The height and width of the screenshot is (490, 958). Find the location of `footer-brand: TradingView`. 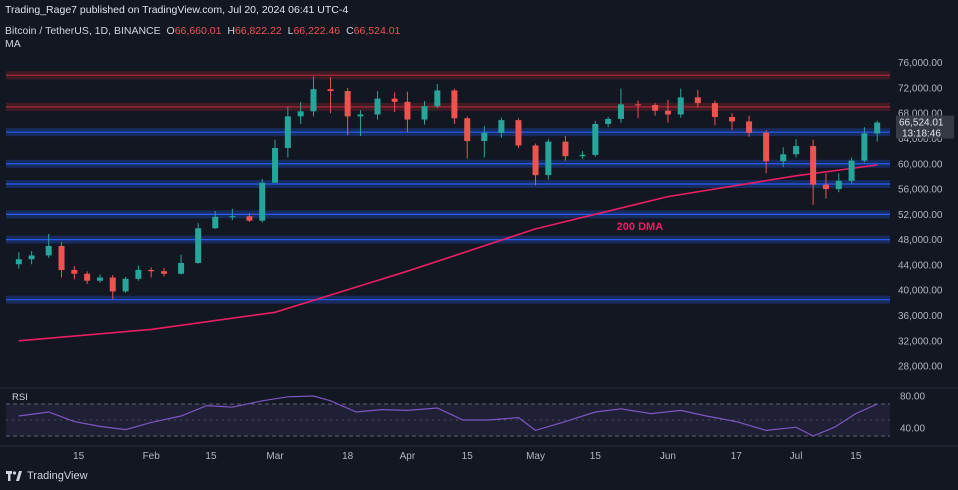

footer-brand: TradingView is located at coordinates (57, 476).